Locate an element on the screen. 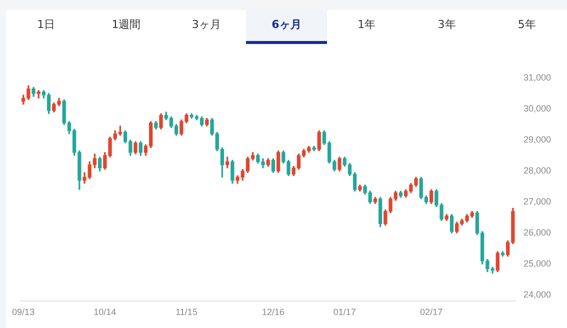 The image size is (567, 328). y-tick-label: 30,000 is located at coordinates (537, 108).